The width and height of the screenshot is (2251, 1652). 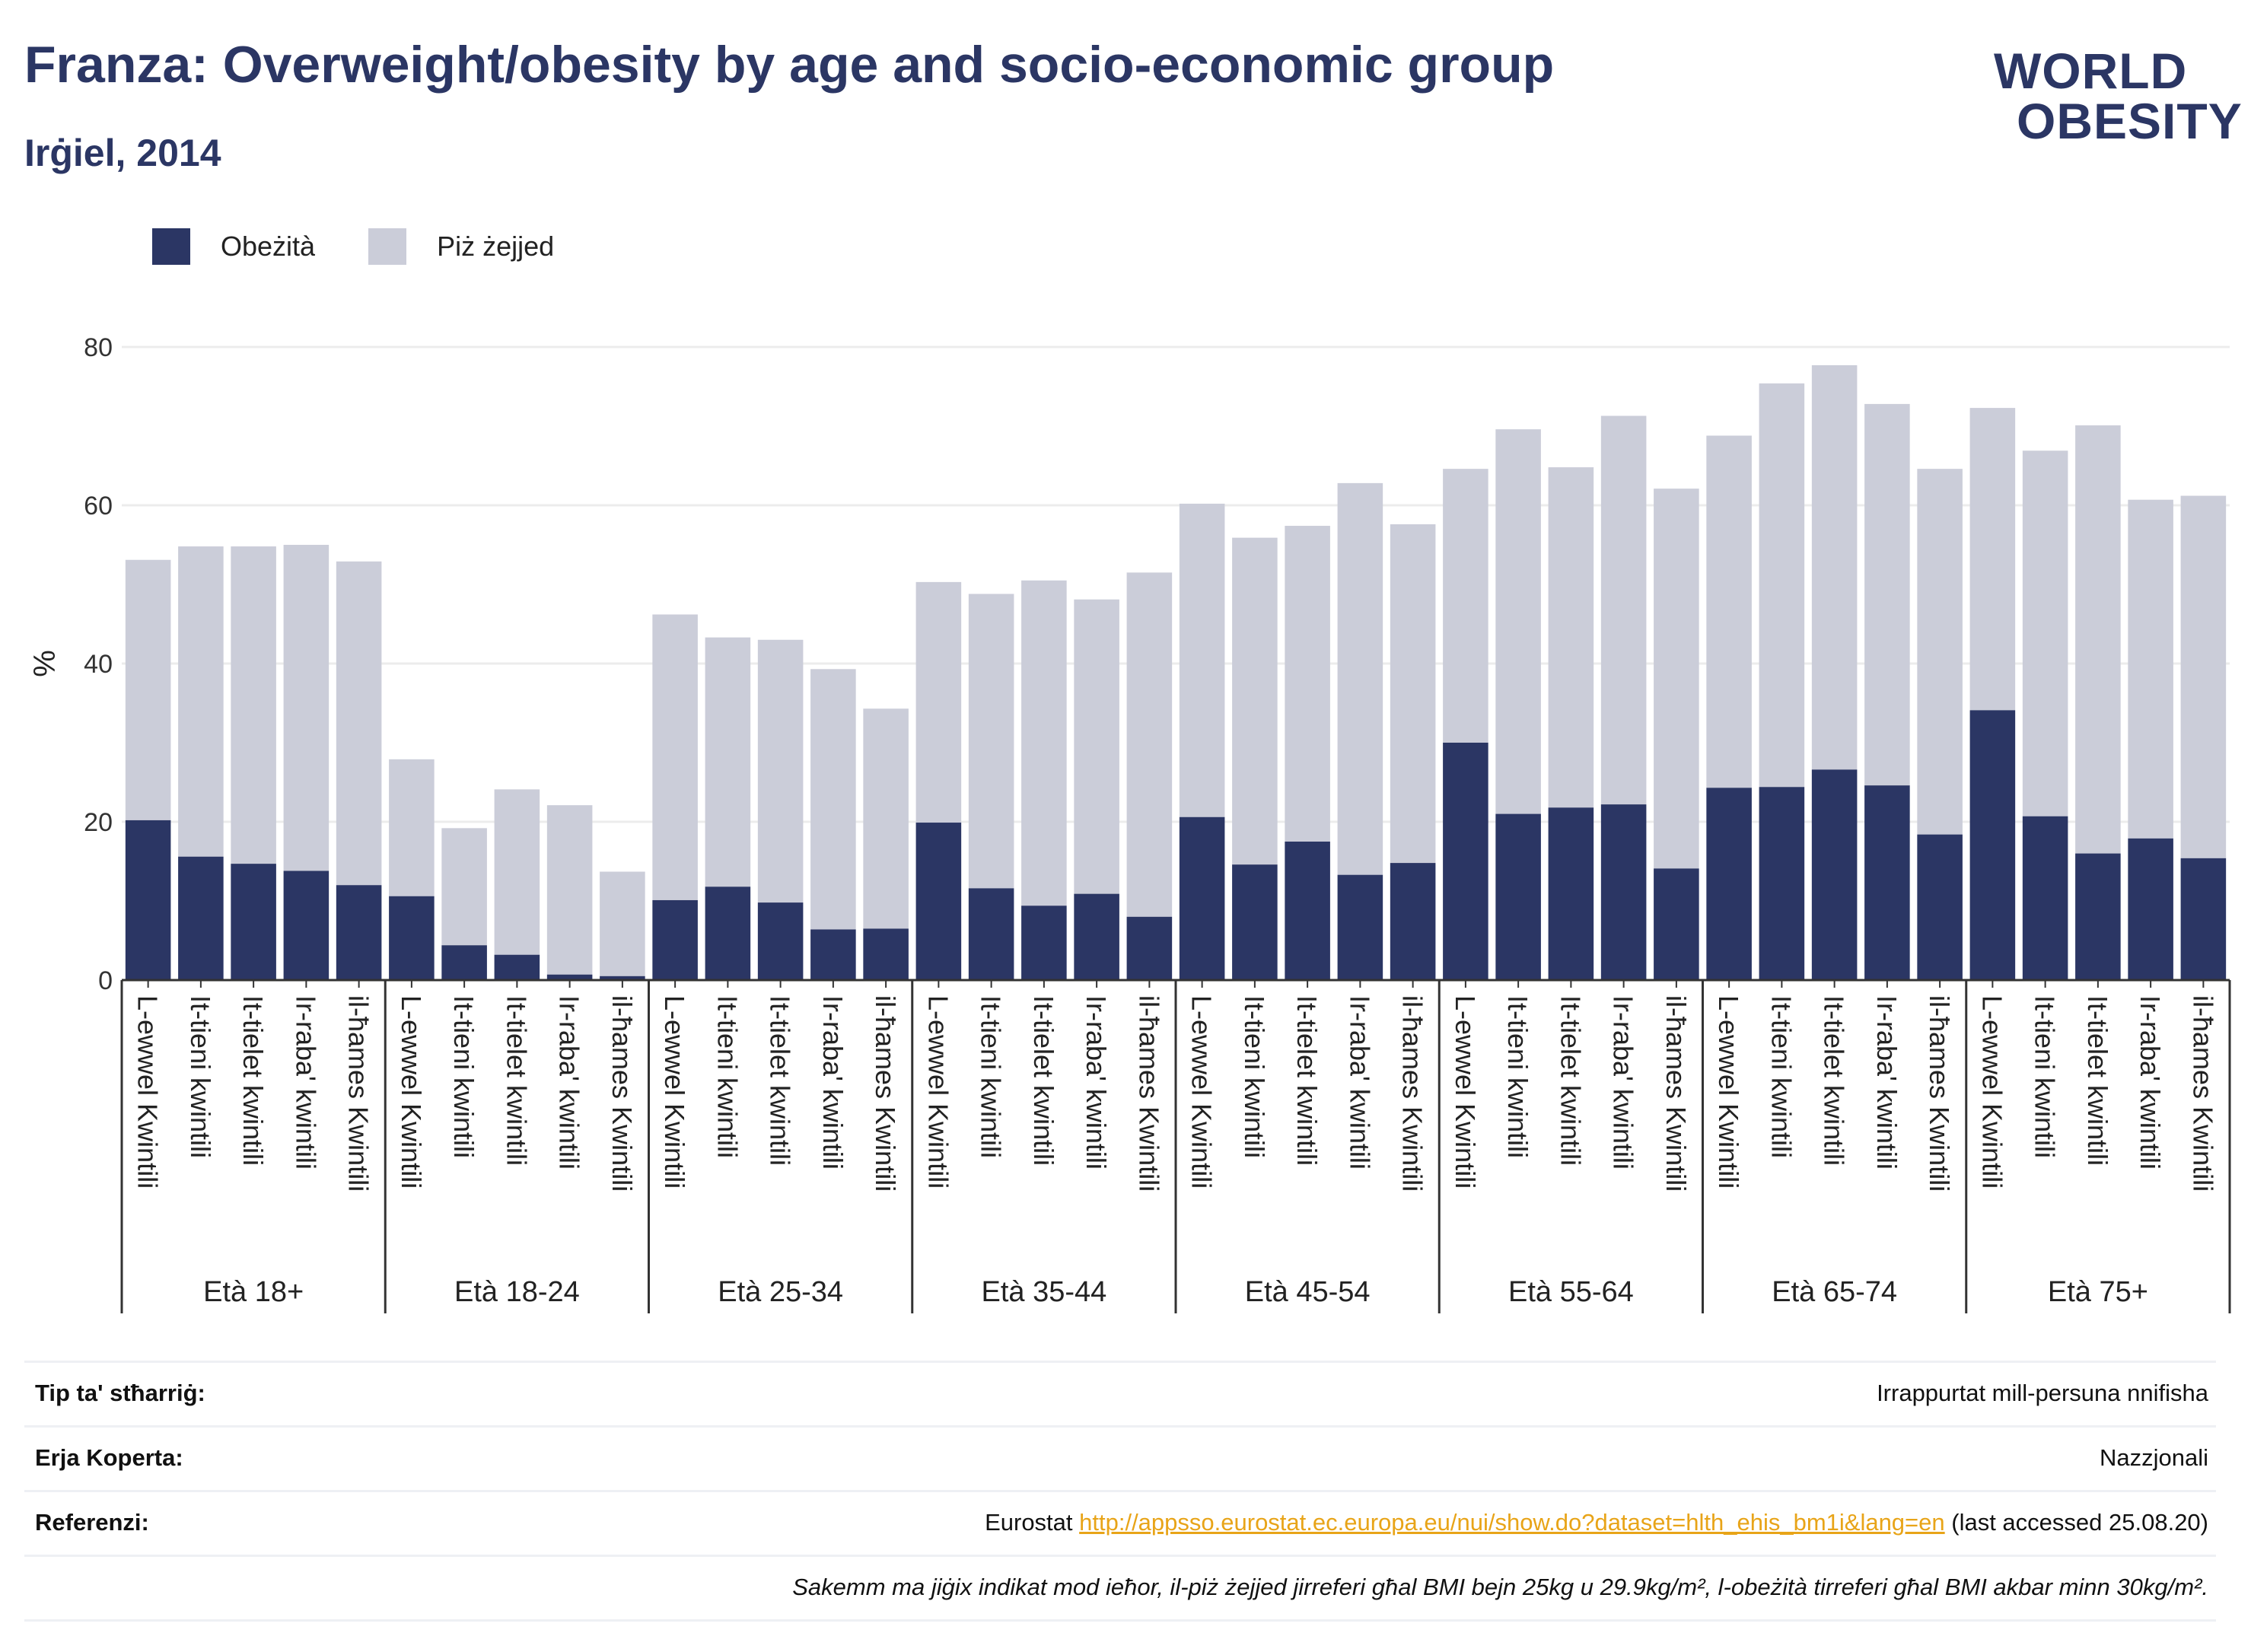 I want to click on y-tick-label: 0, so click(x=105, y=980).